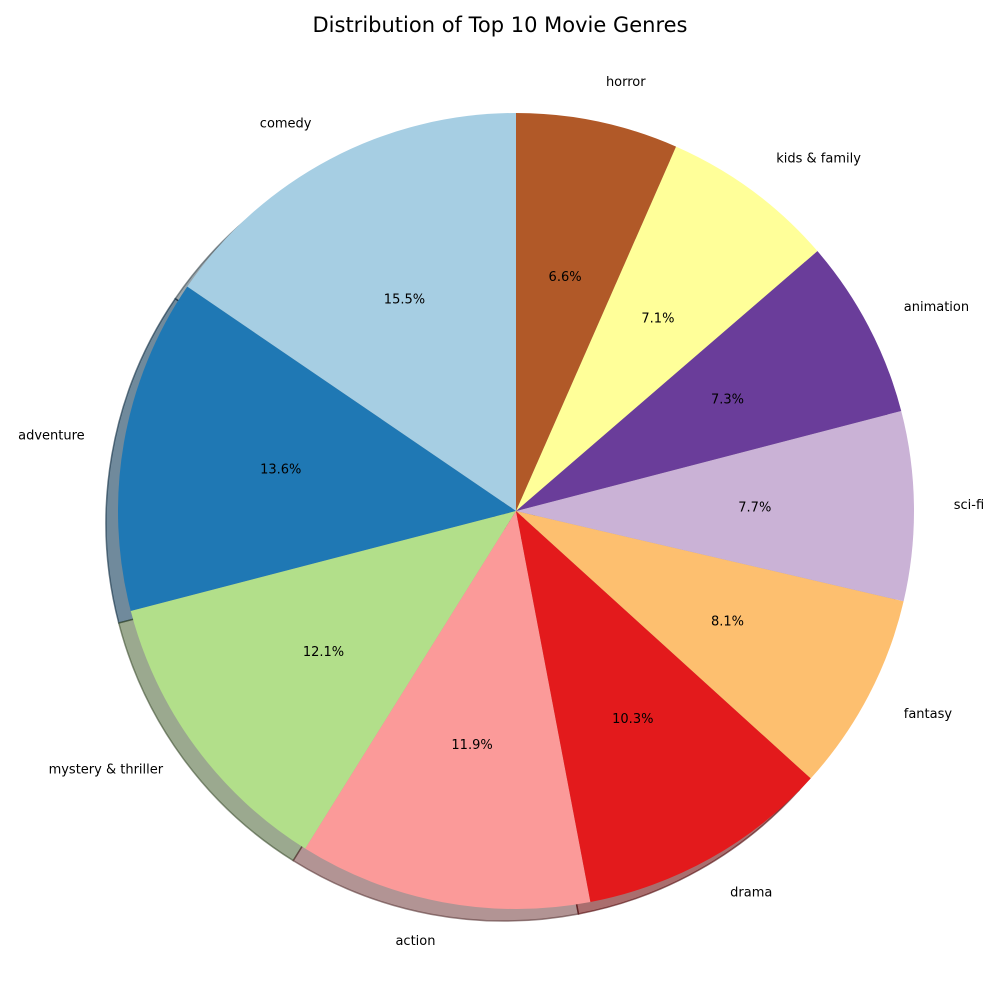 The height and width of the screenshot is (1000, 1000). Describe the element at coordinates (51, 435) in the screenshot. I see `label-adventure: adventure` at that location.